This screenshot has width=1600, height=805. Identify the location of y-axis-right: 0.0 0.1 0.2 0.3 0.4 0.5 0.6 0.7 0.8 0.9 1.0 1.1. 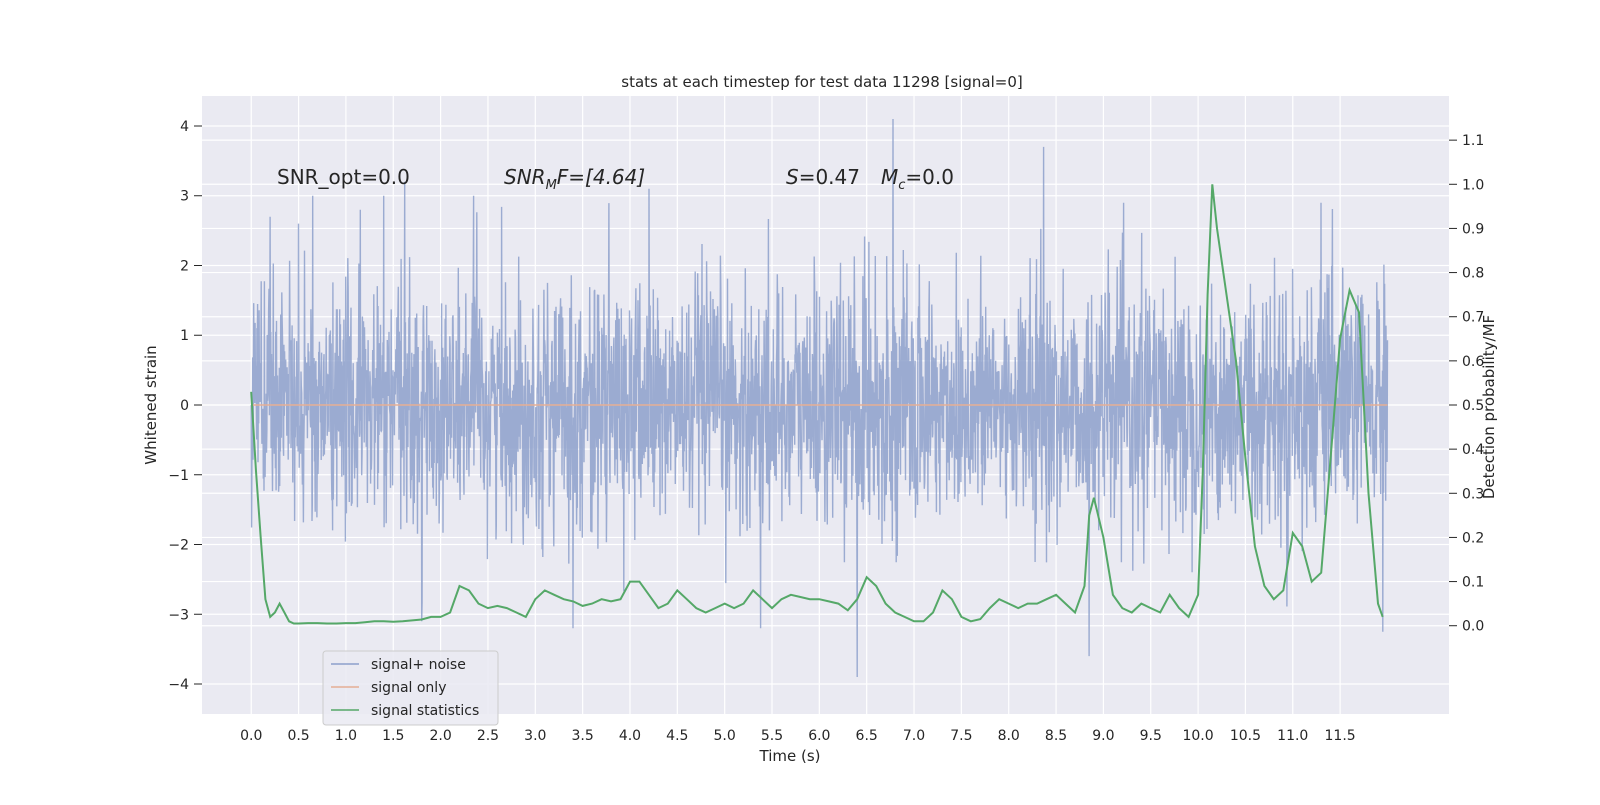
(1466, 384).